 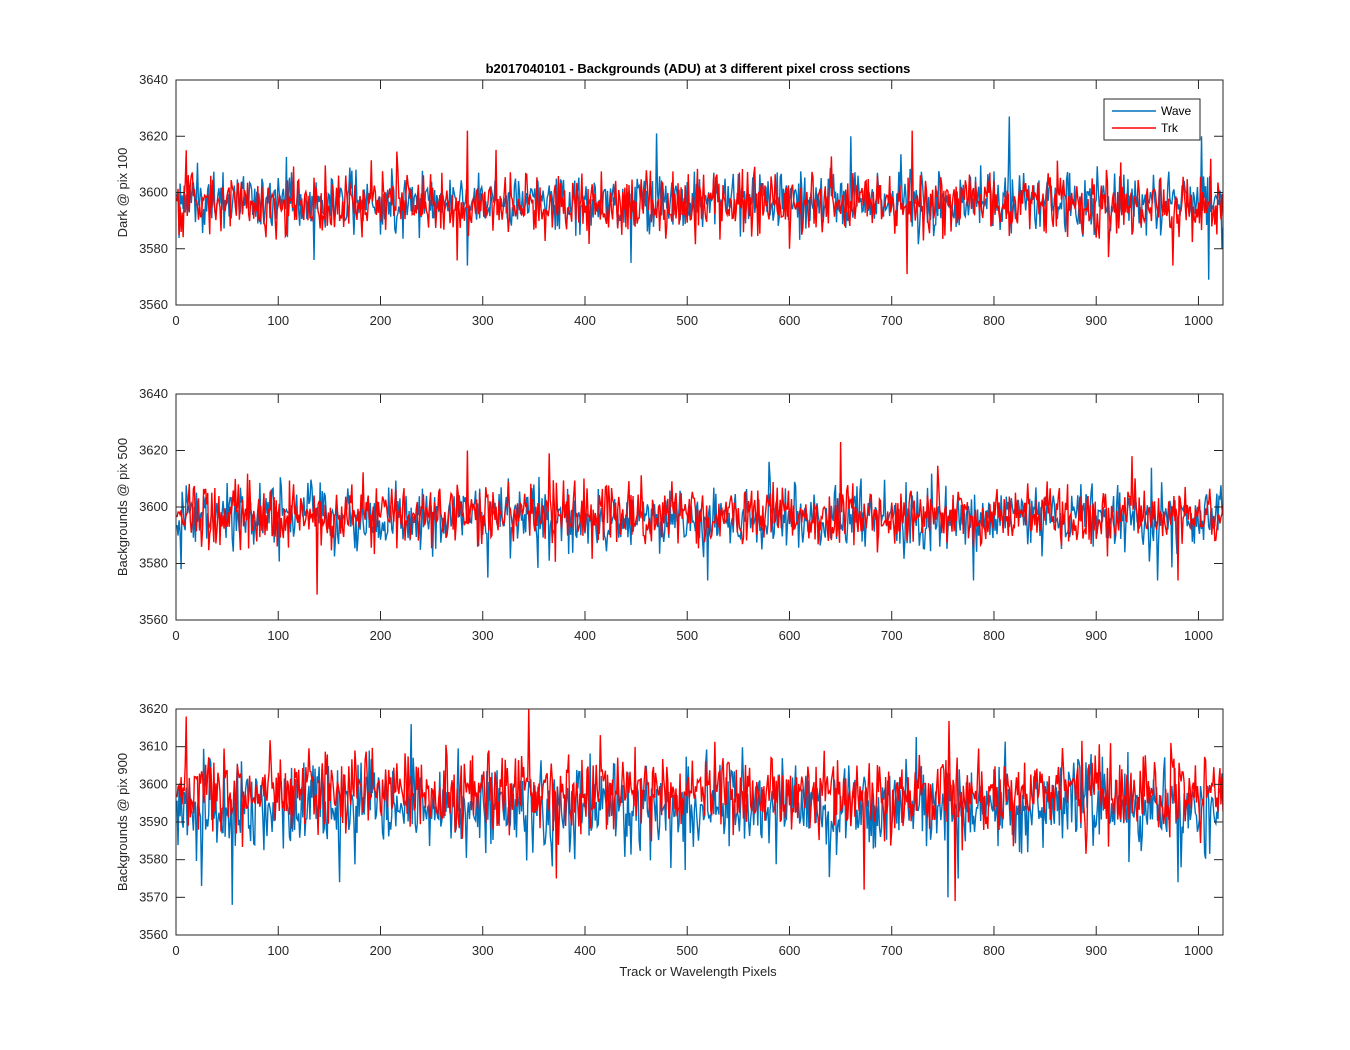 I want to click on x-axis-label: Track or Wavelength Pixels, so click(x=698, y=971).